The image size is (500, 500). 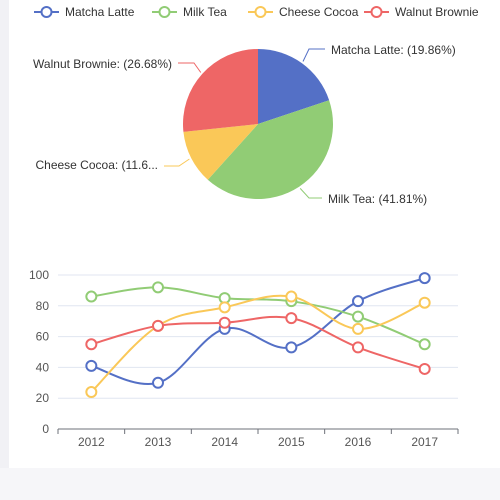 I want to click on pie-label-matcha-latte: Matcha Latte: (19.86%), so click(x=393, y=50).